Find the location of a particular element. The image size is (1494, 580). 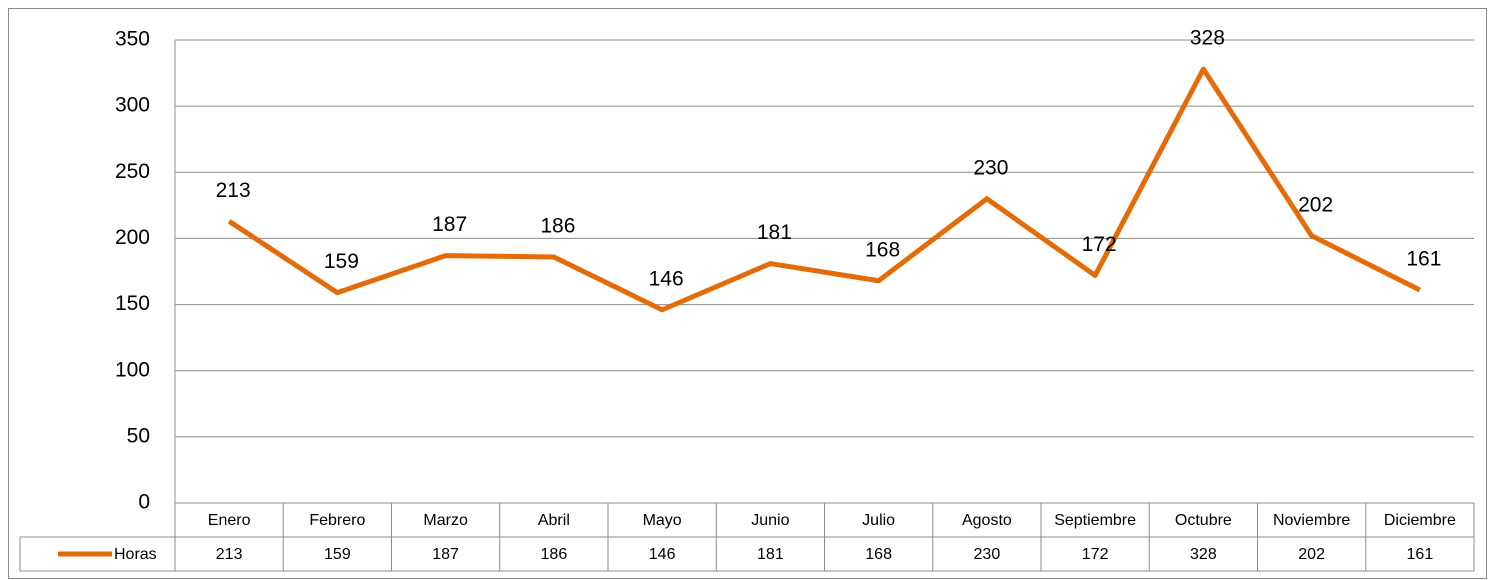

data-label: 186 is located at coordinates (557, 225).